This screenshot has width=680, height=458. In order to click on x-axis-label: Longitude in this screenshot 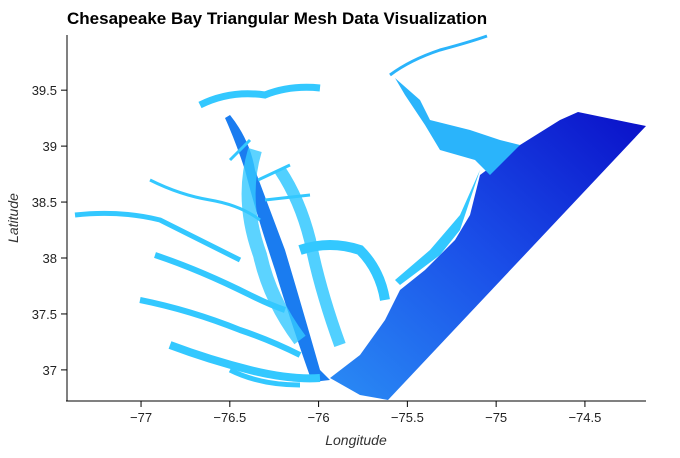, I will do `click(356, 440)`.